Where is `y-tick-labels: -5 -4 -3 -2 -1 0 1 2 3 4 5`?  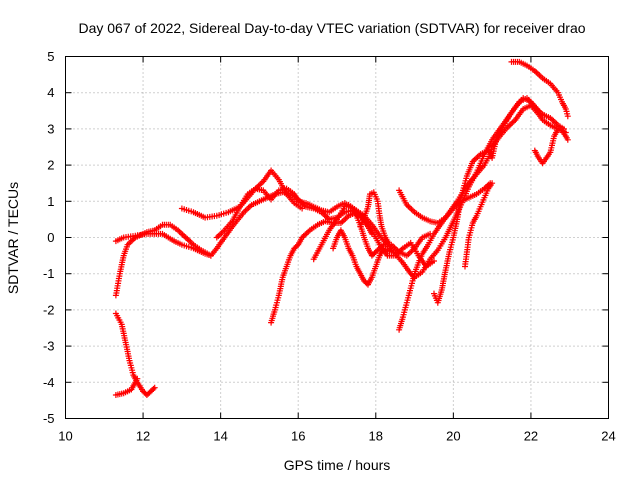
y-tick-labels: -5 -4 -3 -2 -1 0 1 2 3 4 5 is located at coordinates (49, 237).